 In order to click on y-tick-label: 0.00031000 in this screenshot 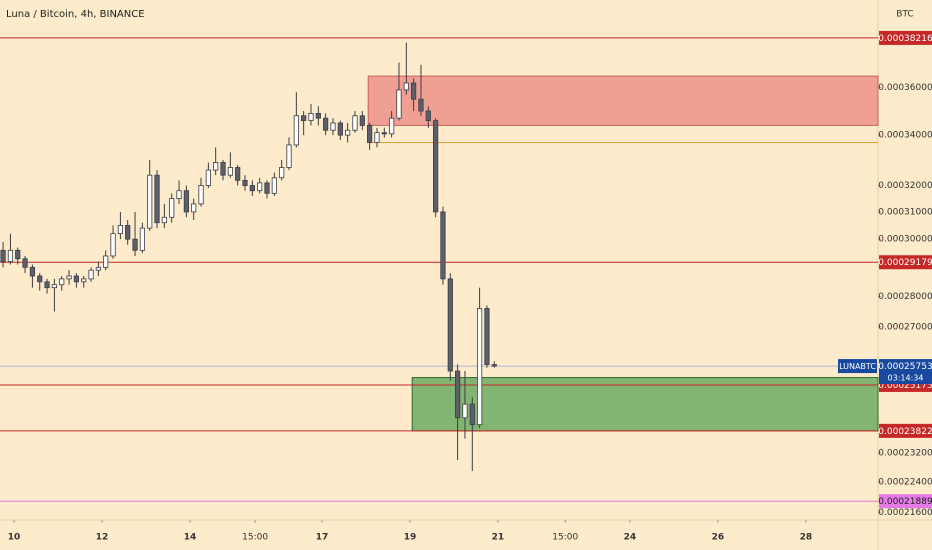, I will do `click(905, 212)`.